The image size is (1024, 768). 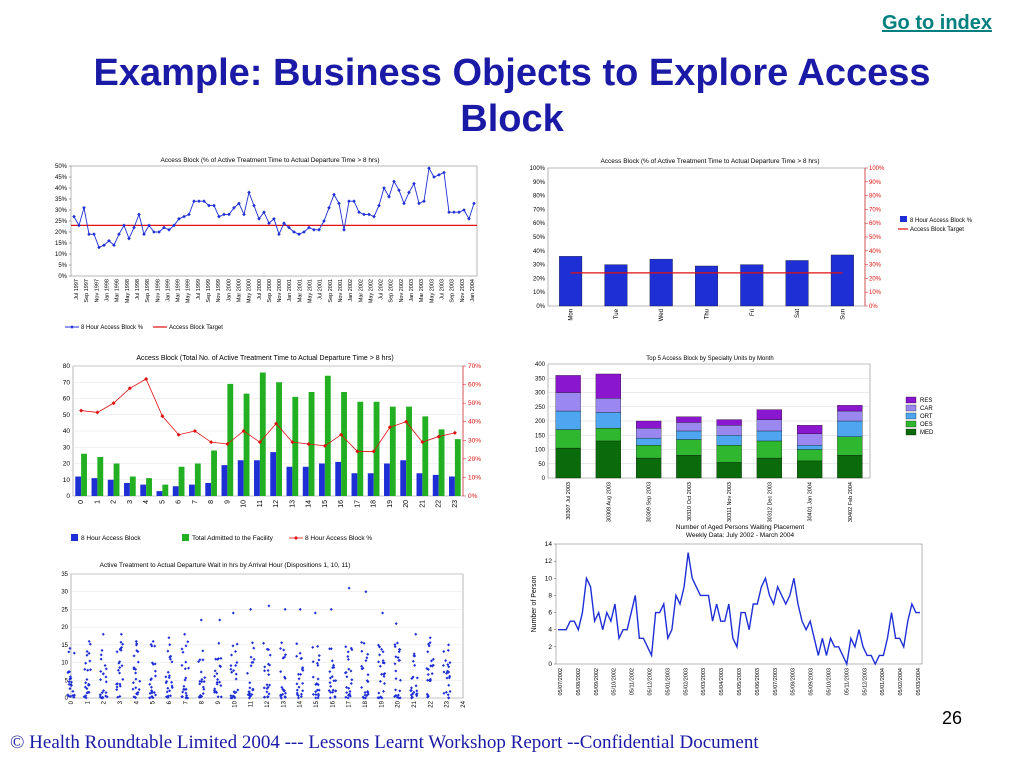 What do you see at coordinates (186, 702) in the screenshot?
I see `chart5-xtick-label: 7` at bounding box center [186, 702].